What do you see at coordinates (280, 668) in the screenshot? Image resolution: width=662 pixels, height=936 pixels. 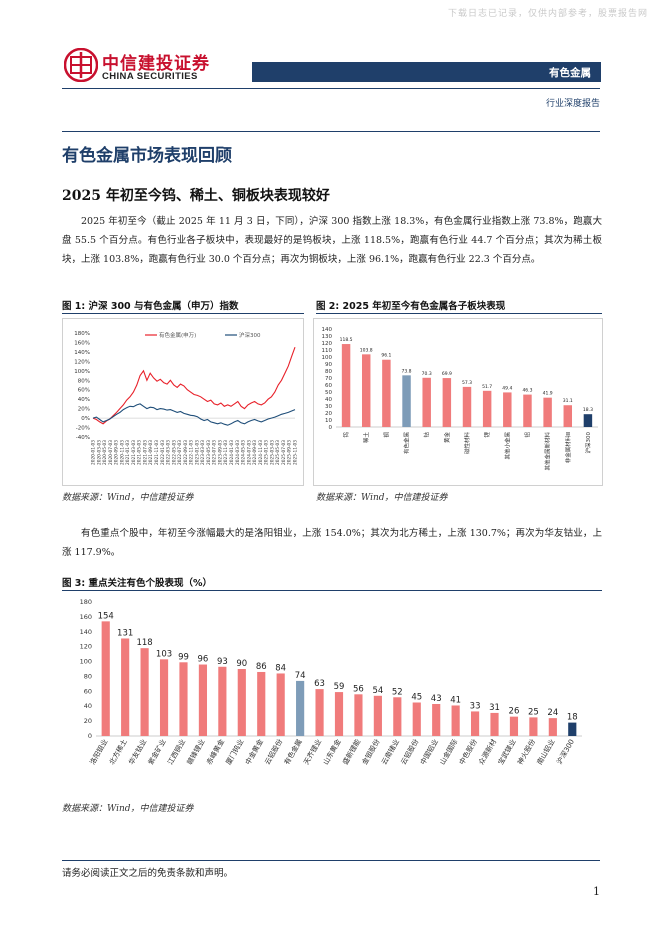 I see `bar-value-label: 84` at bounding box center [280, 668].